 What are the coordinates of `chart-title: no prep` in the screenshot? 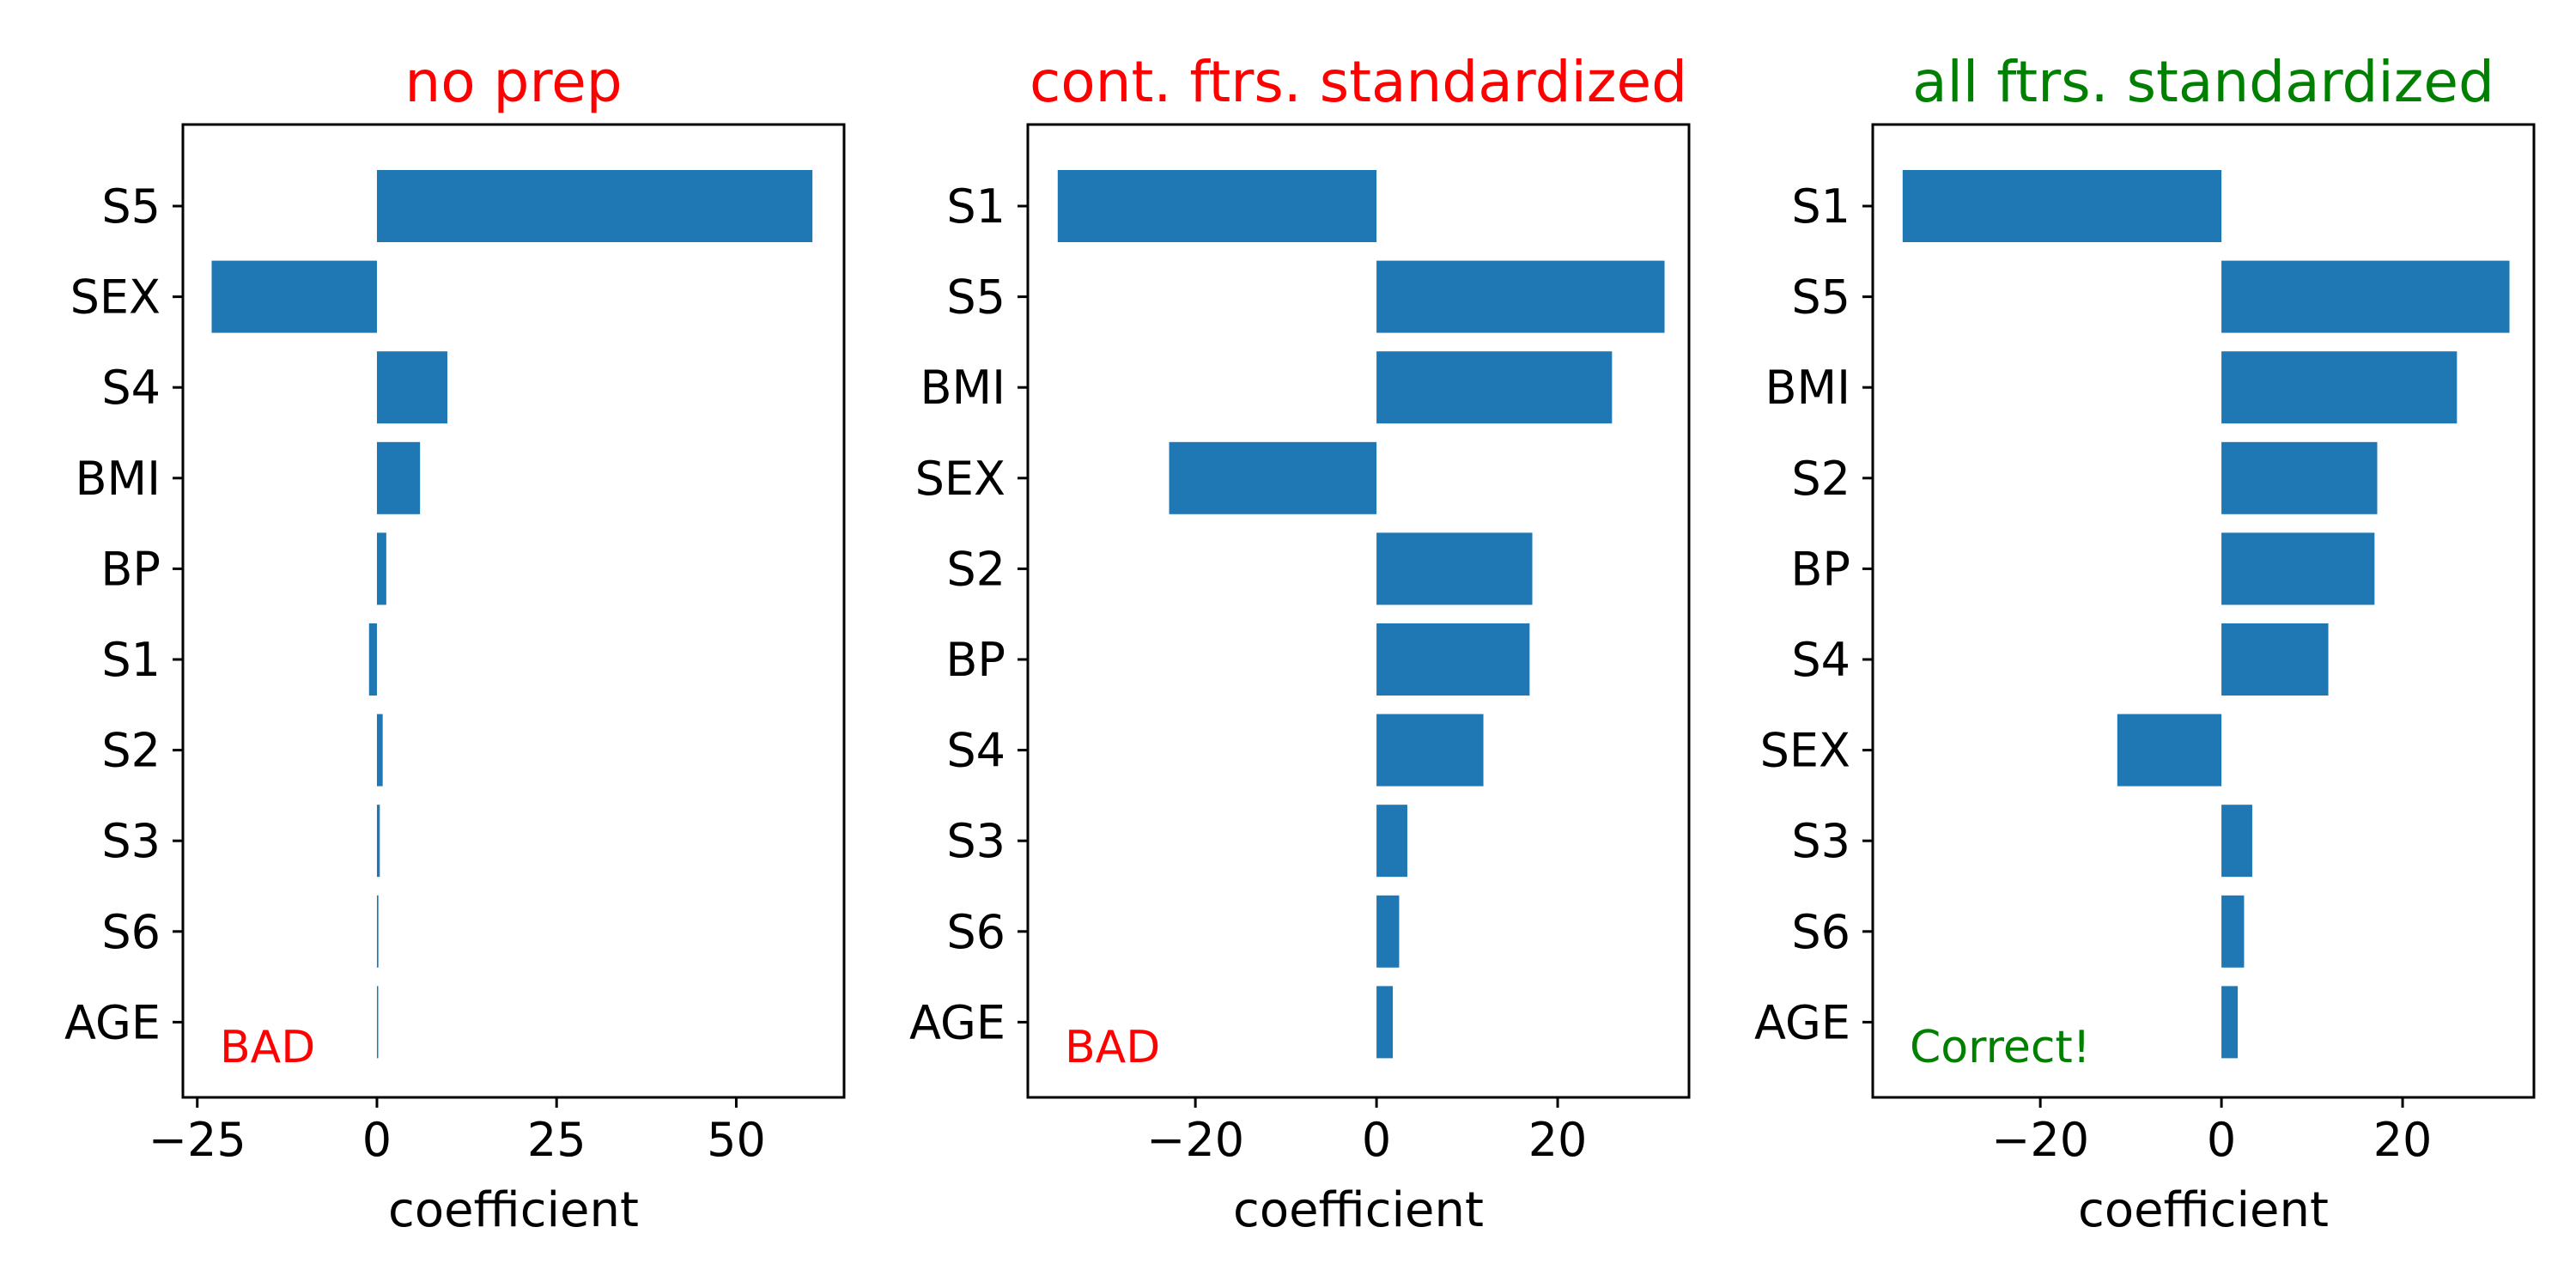 It's located at (513, 82).